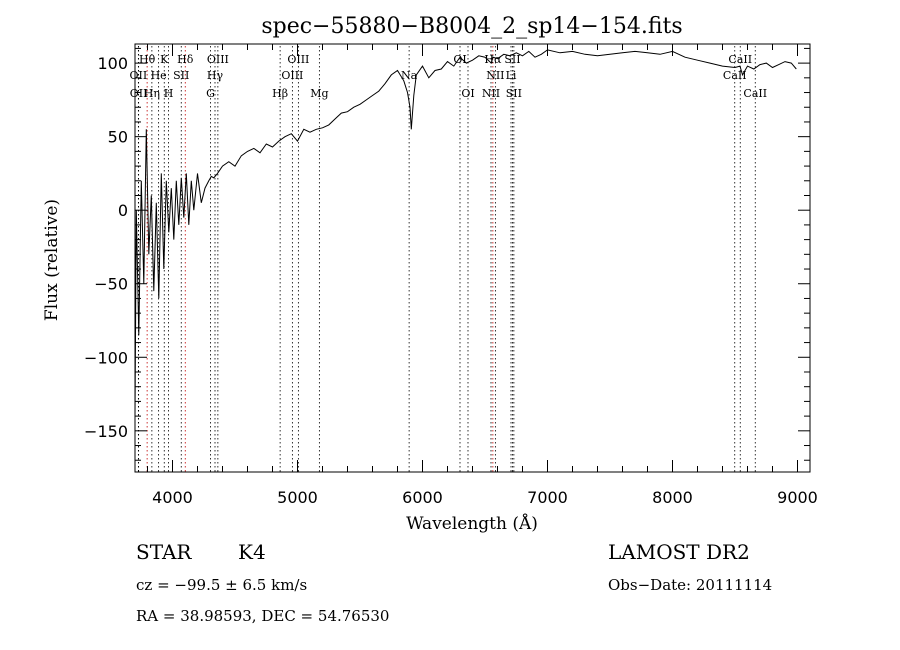 The image size is (900, 650). I want to click on x-tick-label-6000: 6000, so click(422, 497).